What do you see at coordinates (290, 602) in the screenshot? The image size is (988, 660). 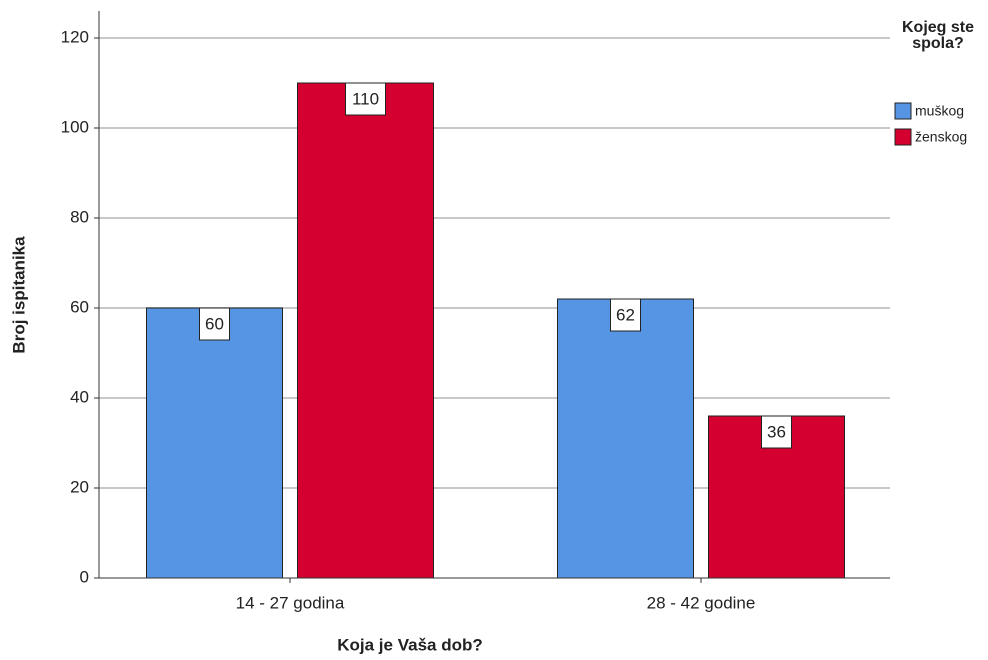 I see `x-tick-label: 14 - 27 godina` at bounding box center [290, 602].